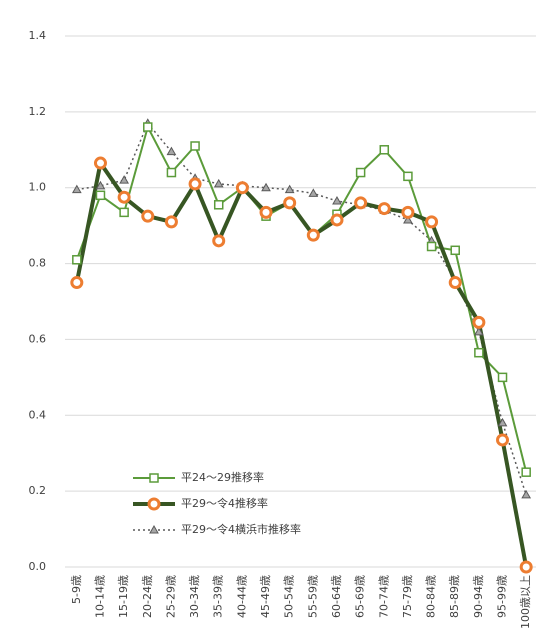 The image size is (536, 644). I want to click on y-tick-label: 1.0, so click(38, 187).